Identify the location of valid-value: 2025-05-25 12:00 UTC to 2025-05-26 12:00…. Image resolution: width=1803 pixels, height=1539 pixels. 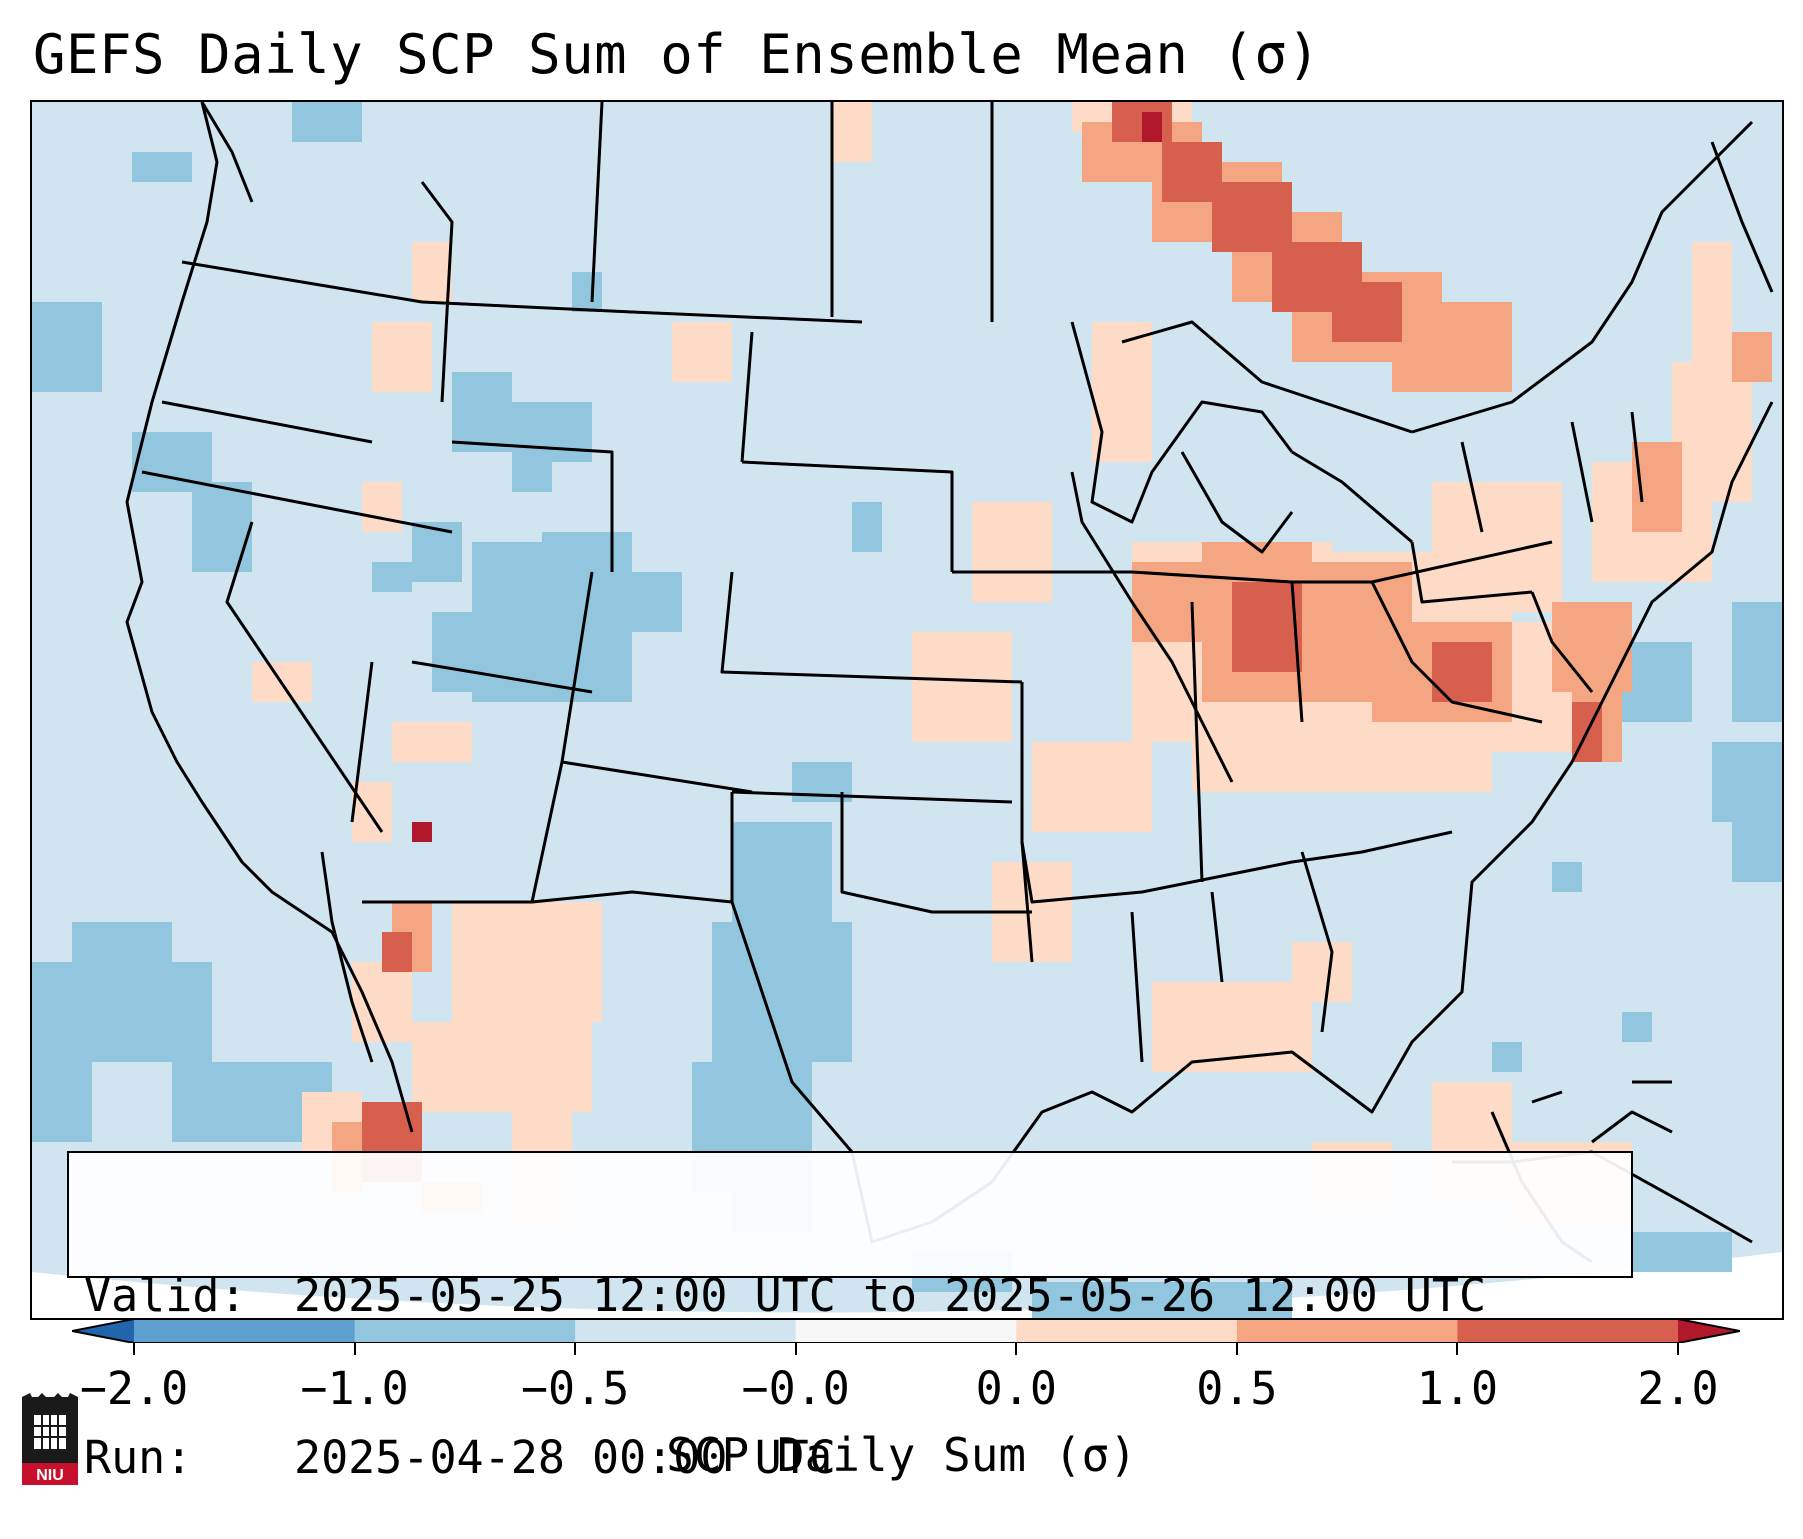
(890, 1295).